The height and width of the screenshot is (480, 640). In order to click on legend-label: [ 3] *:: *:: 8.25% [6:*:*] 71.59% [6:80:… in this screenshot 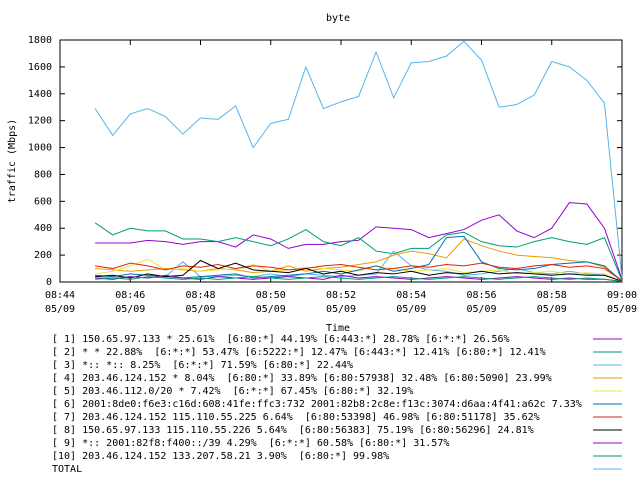, I will do `click(202, 365)`.